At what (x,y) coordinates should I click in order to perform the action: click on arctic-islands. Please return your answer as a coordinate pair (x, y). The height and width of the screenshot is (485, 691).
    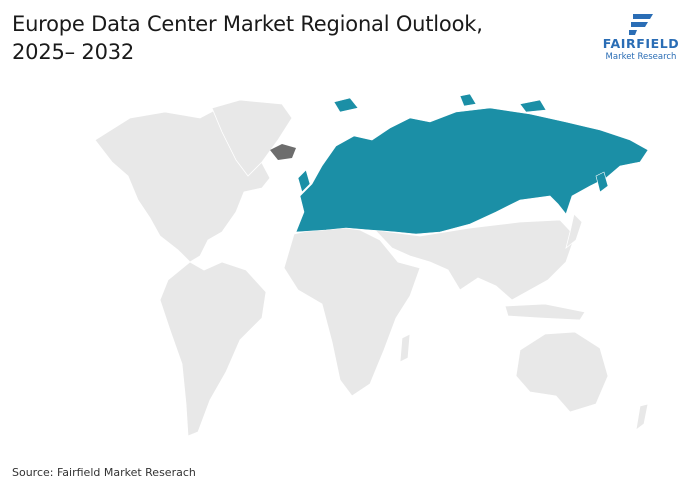
    Looking at the image, I should click on (503, 103).